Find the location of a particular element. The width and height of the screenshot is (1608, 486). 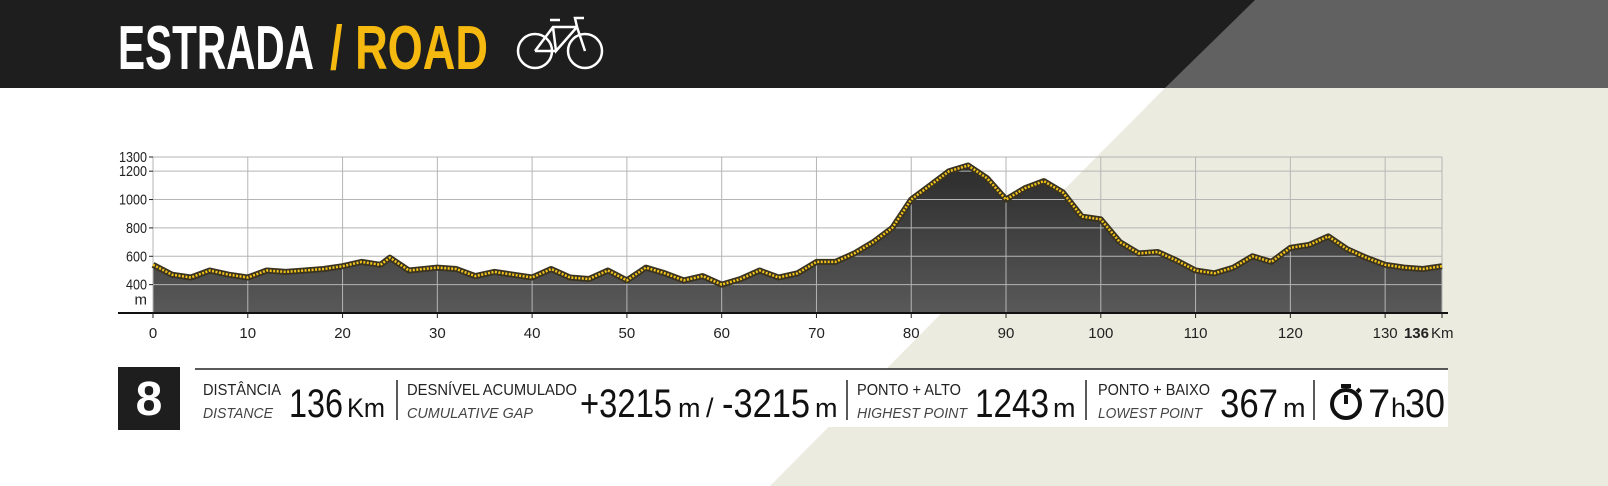

x-tick-label: 100 is located at coordinates (1100, 333).